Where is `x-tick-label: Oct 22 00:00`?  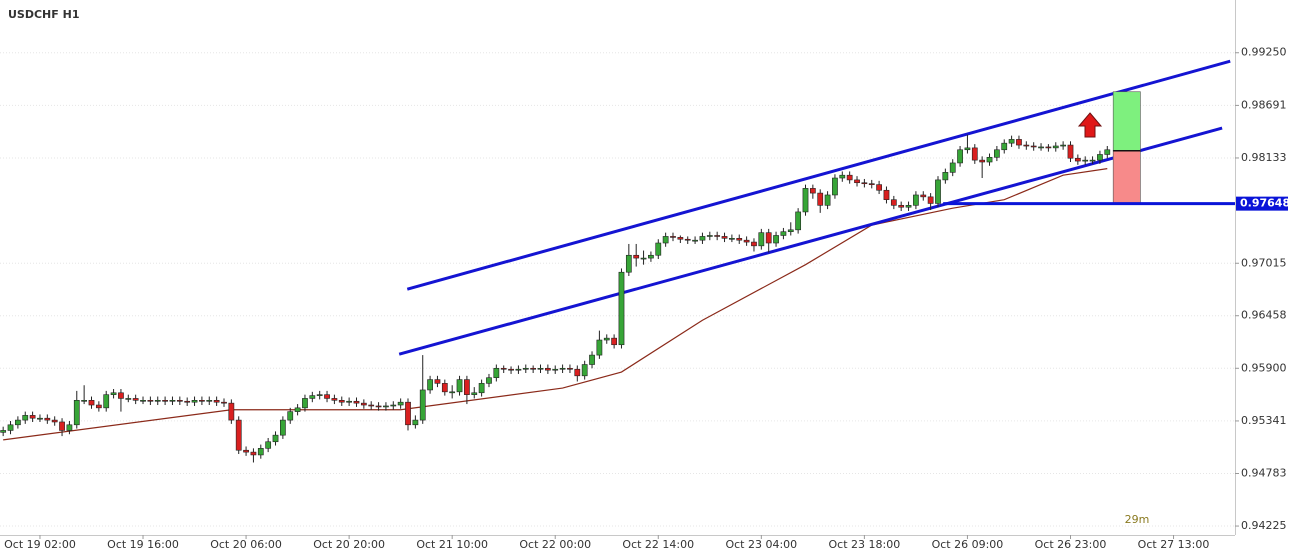 x-tick-label: Oct 22 00:00 is located at coordinates (555, 544).